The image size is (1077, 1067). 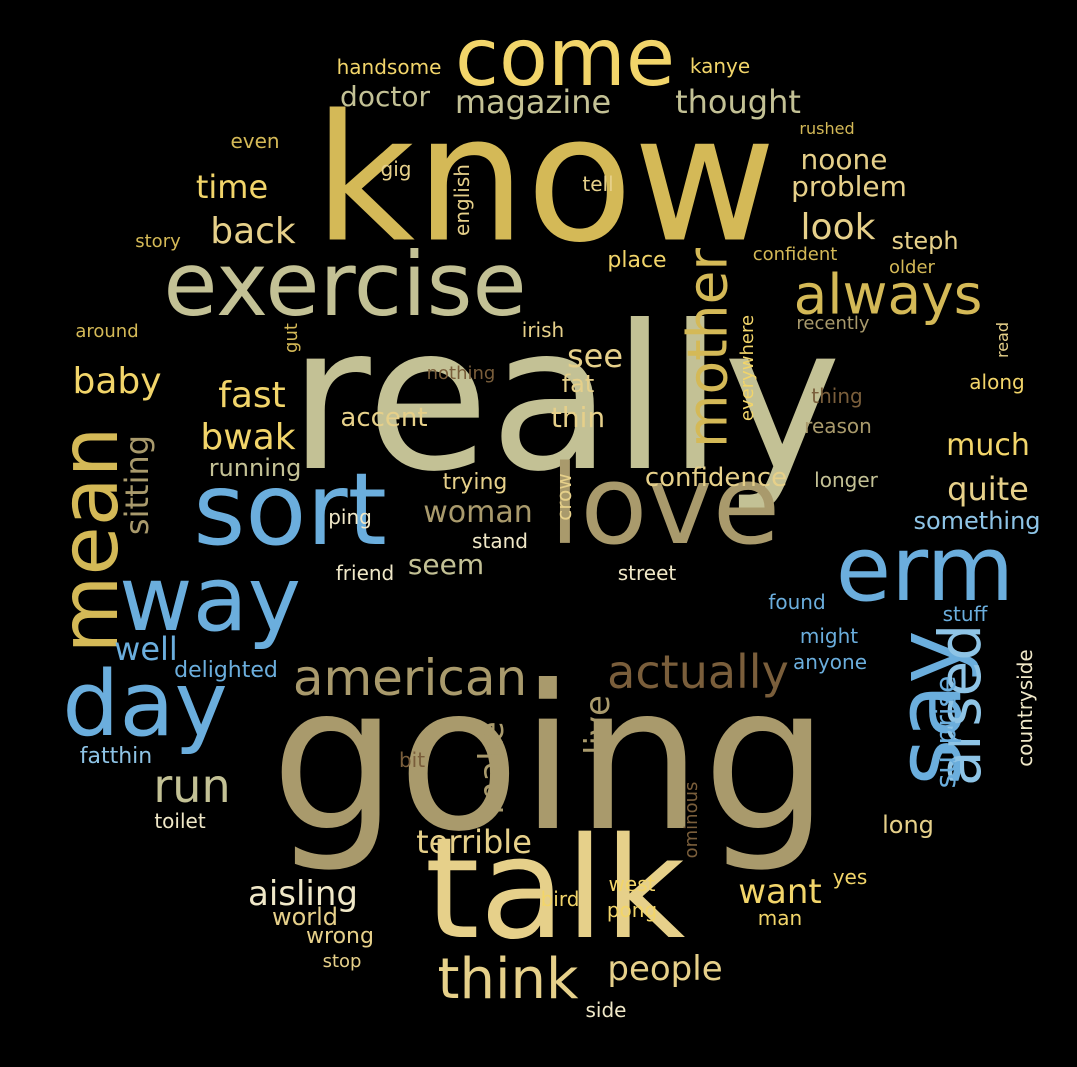 What do you see at coordinates (632, 910) in the screenshot?
I see `word-pong: pong` at bounding box center [632, 910].